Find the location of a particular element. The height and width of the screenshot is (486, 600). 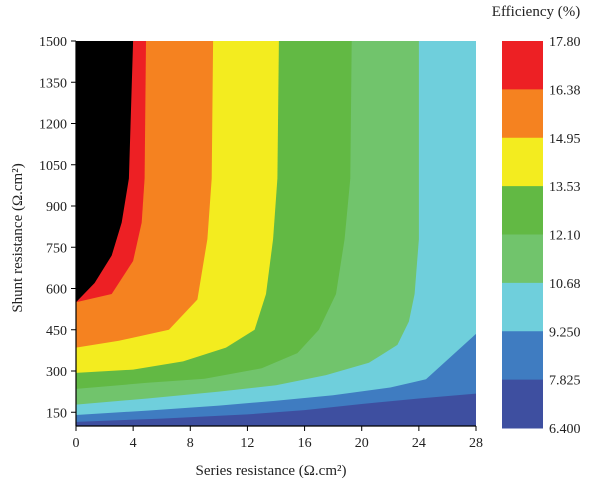

colorbar-title: Efficiency (%) is located at coordinates (536, 12).